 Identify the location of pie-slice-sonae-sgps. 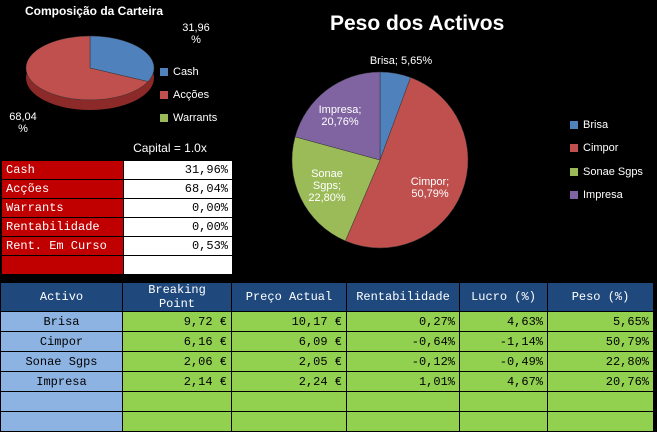
(336, 189).